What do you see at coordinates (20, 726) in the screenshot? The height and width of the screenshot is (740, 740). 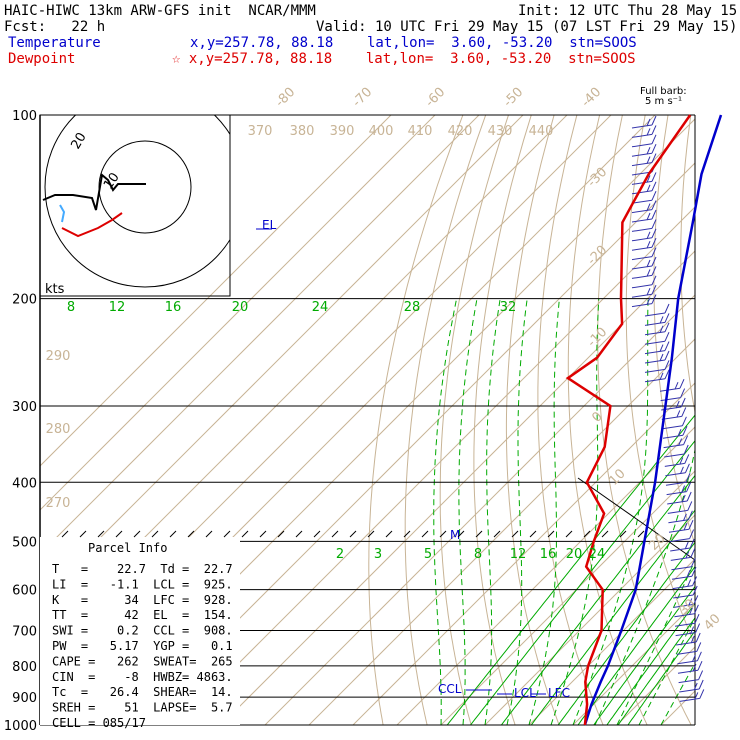 I see `pressure-tick-label: 1000` at bounding box center [20, 726].